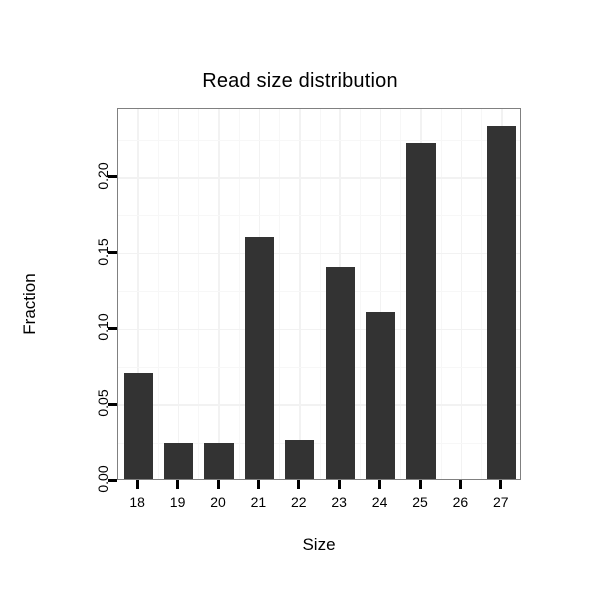  Describe the element at coordinates (177, 502) in the screenshot. I see `x-tick-label: 19` at that location.